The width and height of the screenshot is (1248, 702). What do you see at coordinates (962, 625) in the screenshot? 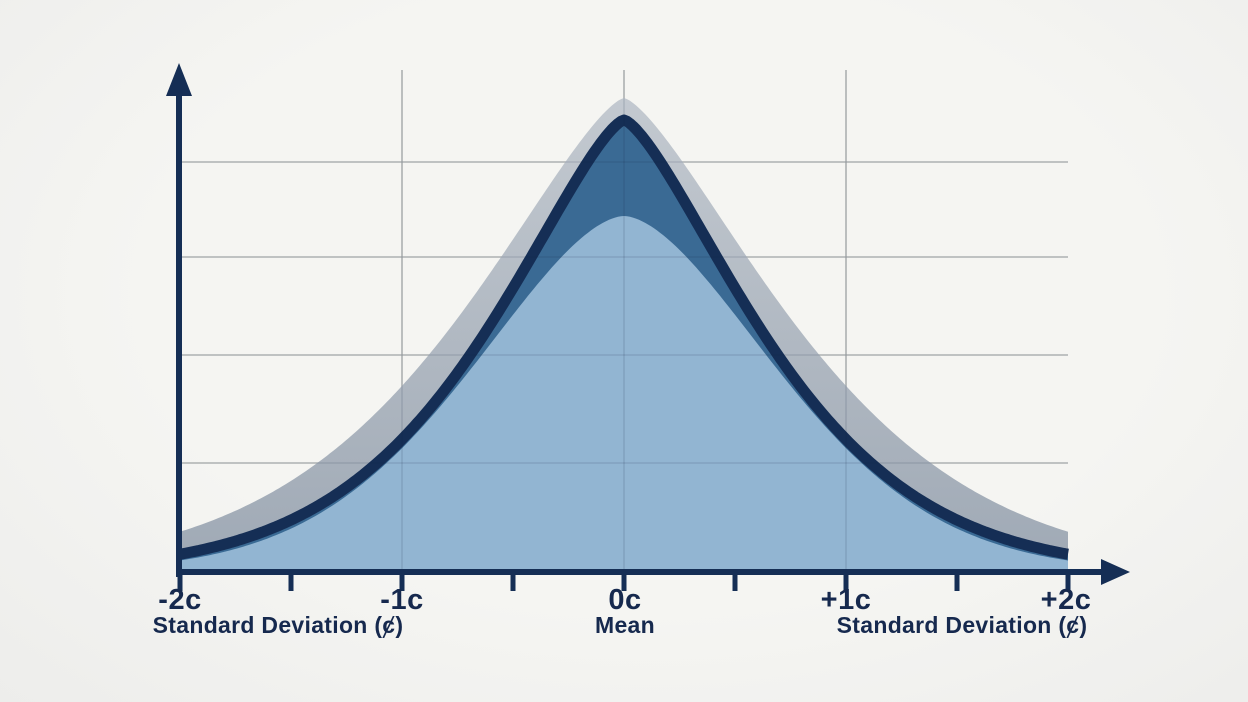
I see `axis-caption-std-dev-right: Standard Deviation (ȼ)` at bounding box center [962, 625].